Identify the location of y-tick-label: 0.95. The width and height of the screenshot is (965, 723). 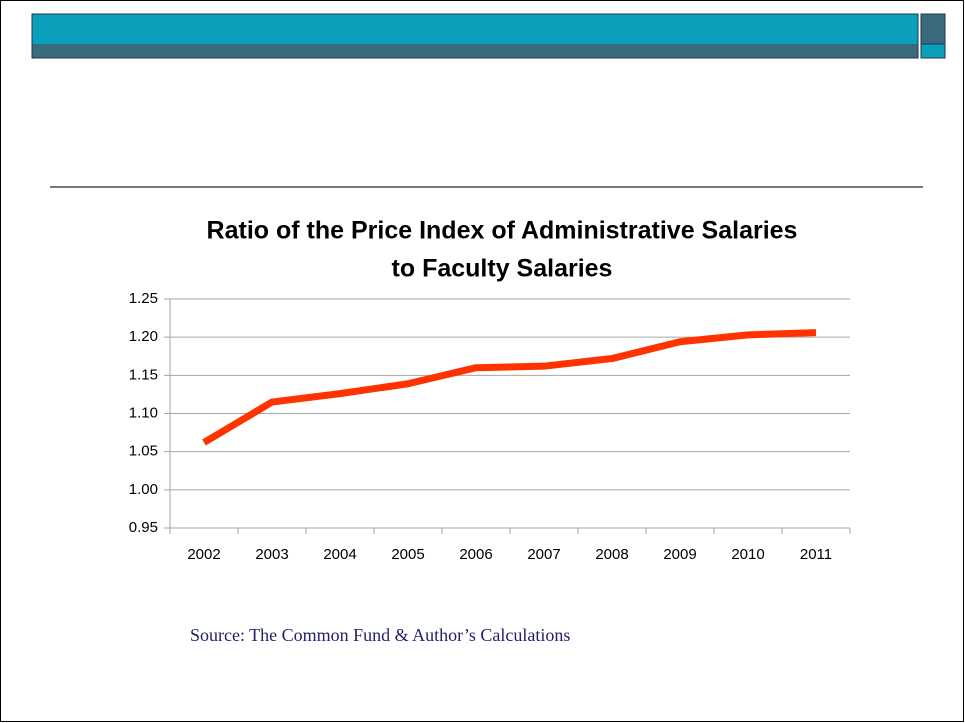
(143, 527).